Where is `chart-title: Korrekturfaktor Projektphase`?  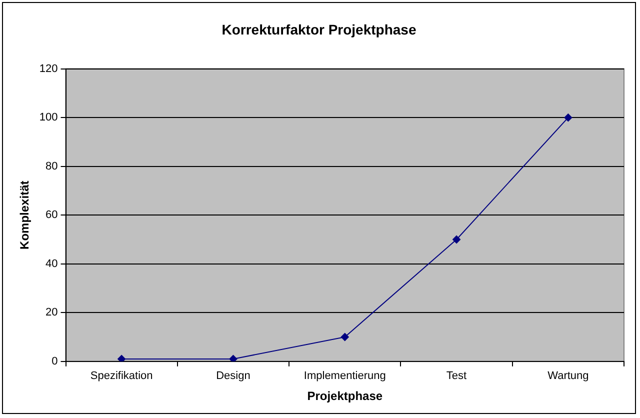
chart-title: Korrekturfaktor Projektphase is located at coordinates (319, 29).